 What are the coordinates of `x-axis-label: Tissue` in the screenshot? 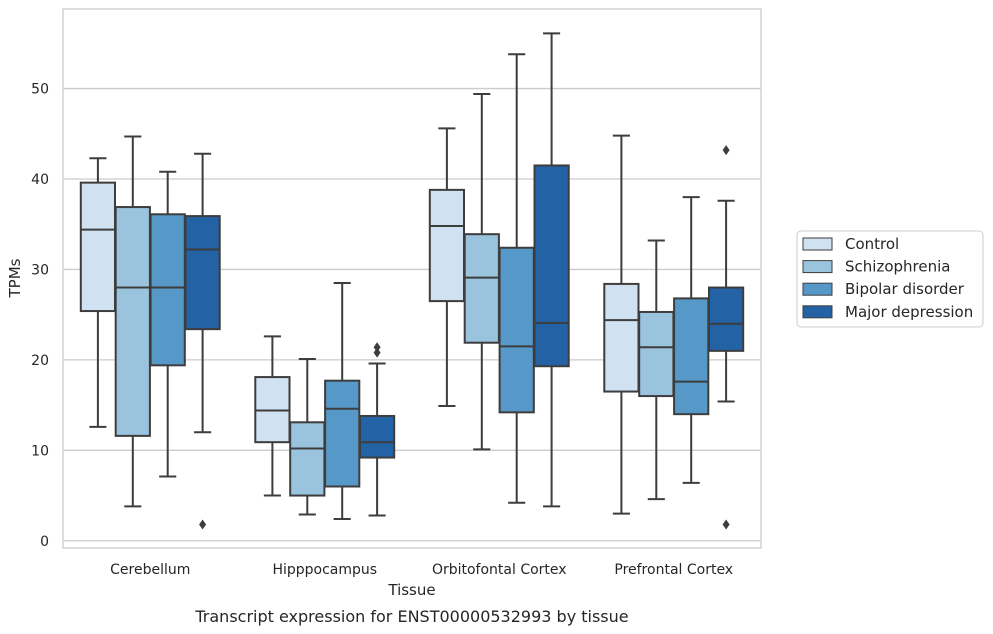 It's located at (411, 590).